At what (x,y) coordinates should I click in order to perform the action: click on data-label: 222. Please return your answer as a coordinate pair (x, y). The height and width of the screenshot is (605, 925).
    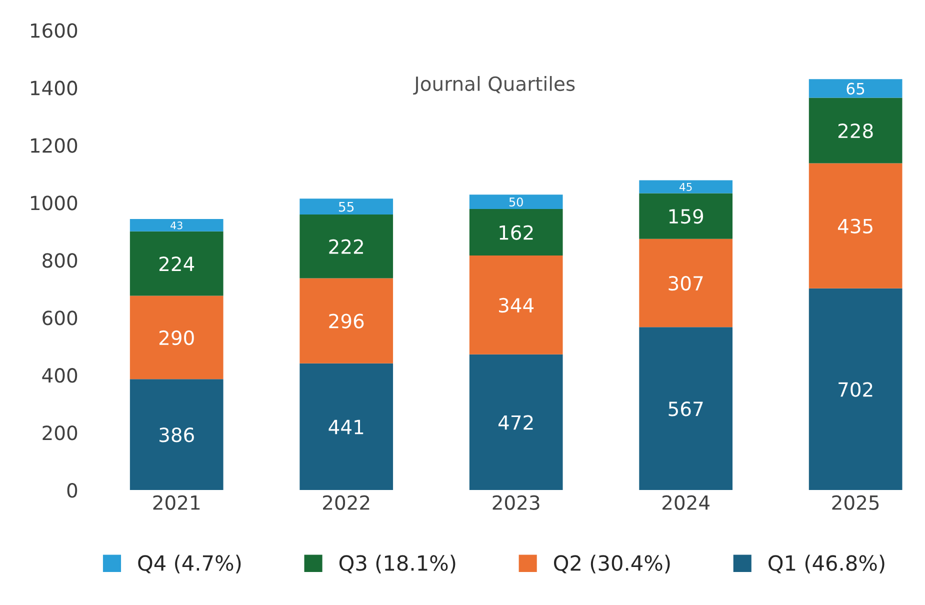
    Looking at the image, I should click on (346, 246).